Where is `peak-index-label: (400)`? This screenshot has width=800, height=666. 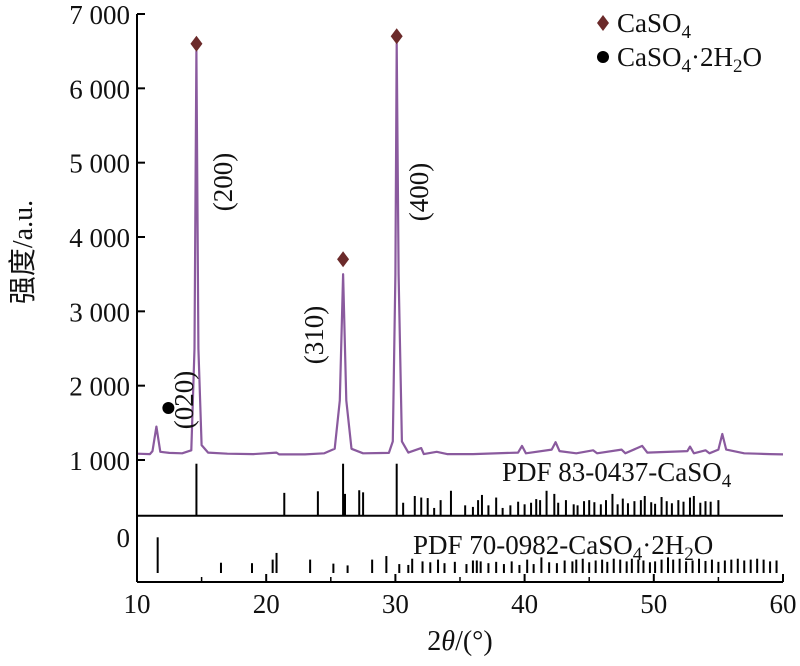 peak-index-label: (400) is located at coordinates (419, 192).